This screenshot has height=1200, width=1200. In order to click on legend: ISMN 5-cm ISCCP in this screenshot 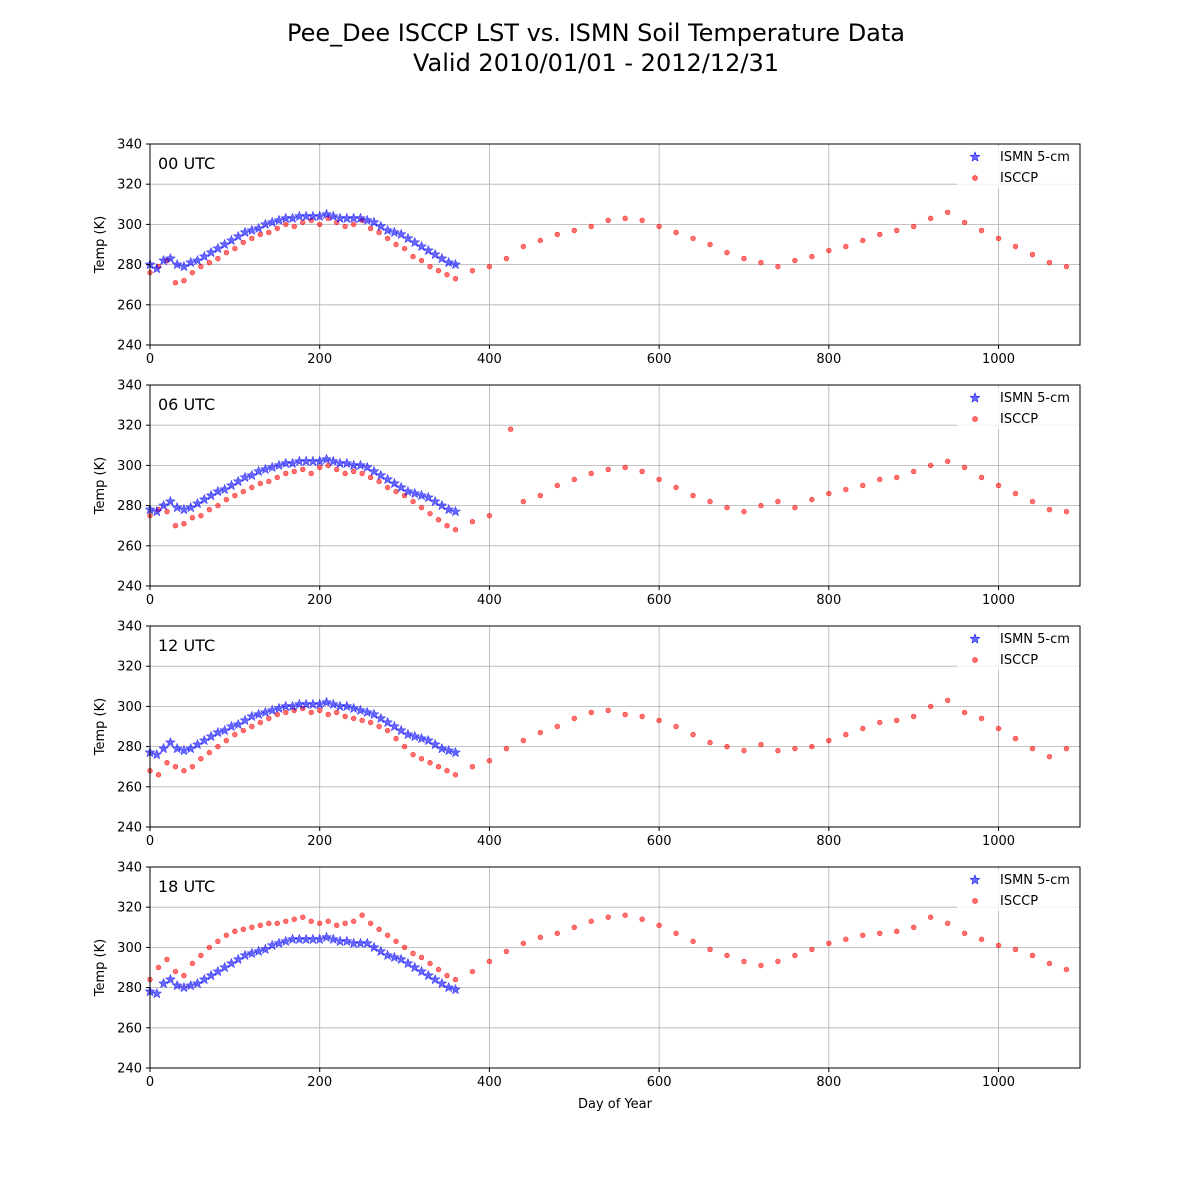, I will do `click(1018, 408)`.